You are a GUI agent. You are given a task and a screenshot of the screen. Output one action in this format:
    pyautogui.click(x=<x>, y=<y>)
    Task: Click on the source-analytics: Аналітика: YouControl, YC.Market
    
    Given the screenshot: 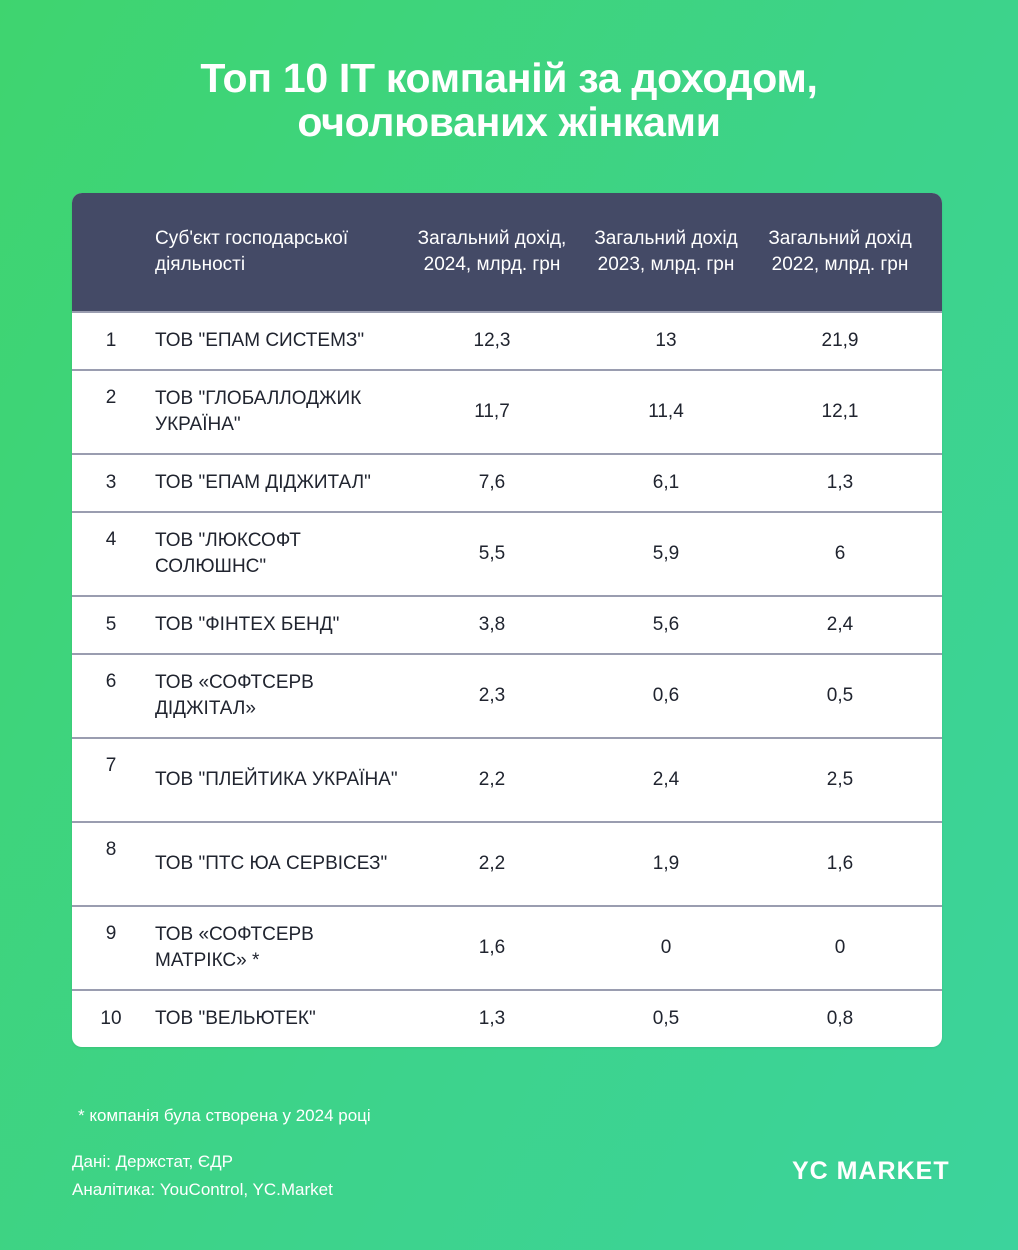 What is the action you would take?
    pyautogui.click(x=202, y=1189)
    